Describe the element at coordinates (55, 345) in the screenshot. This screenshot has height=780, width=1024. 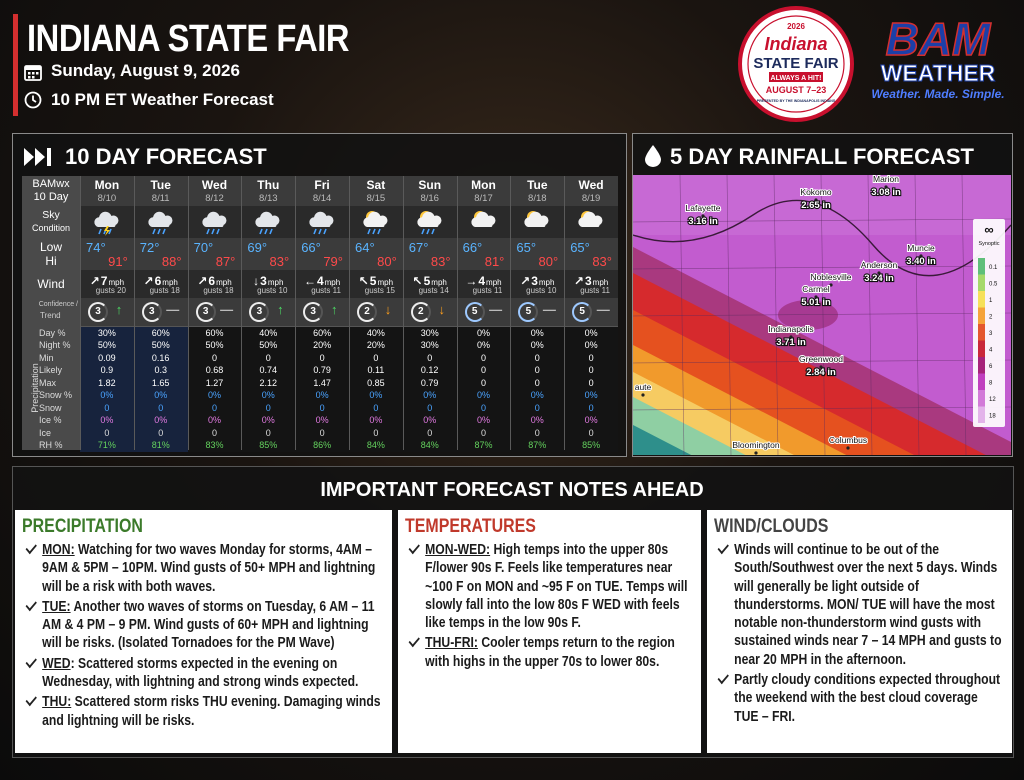
I see `precip-label: Night %` at that location.